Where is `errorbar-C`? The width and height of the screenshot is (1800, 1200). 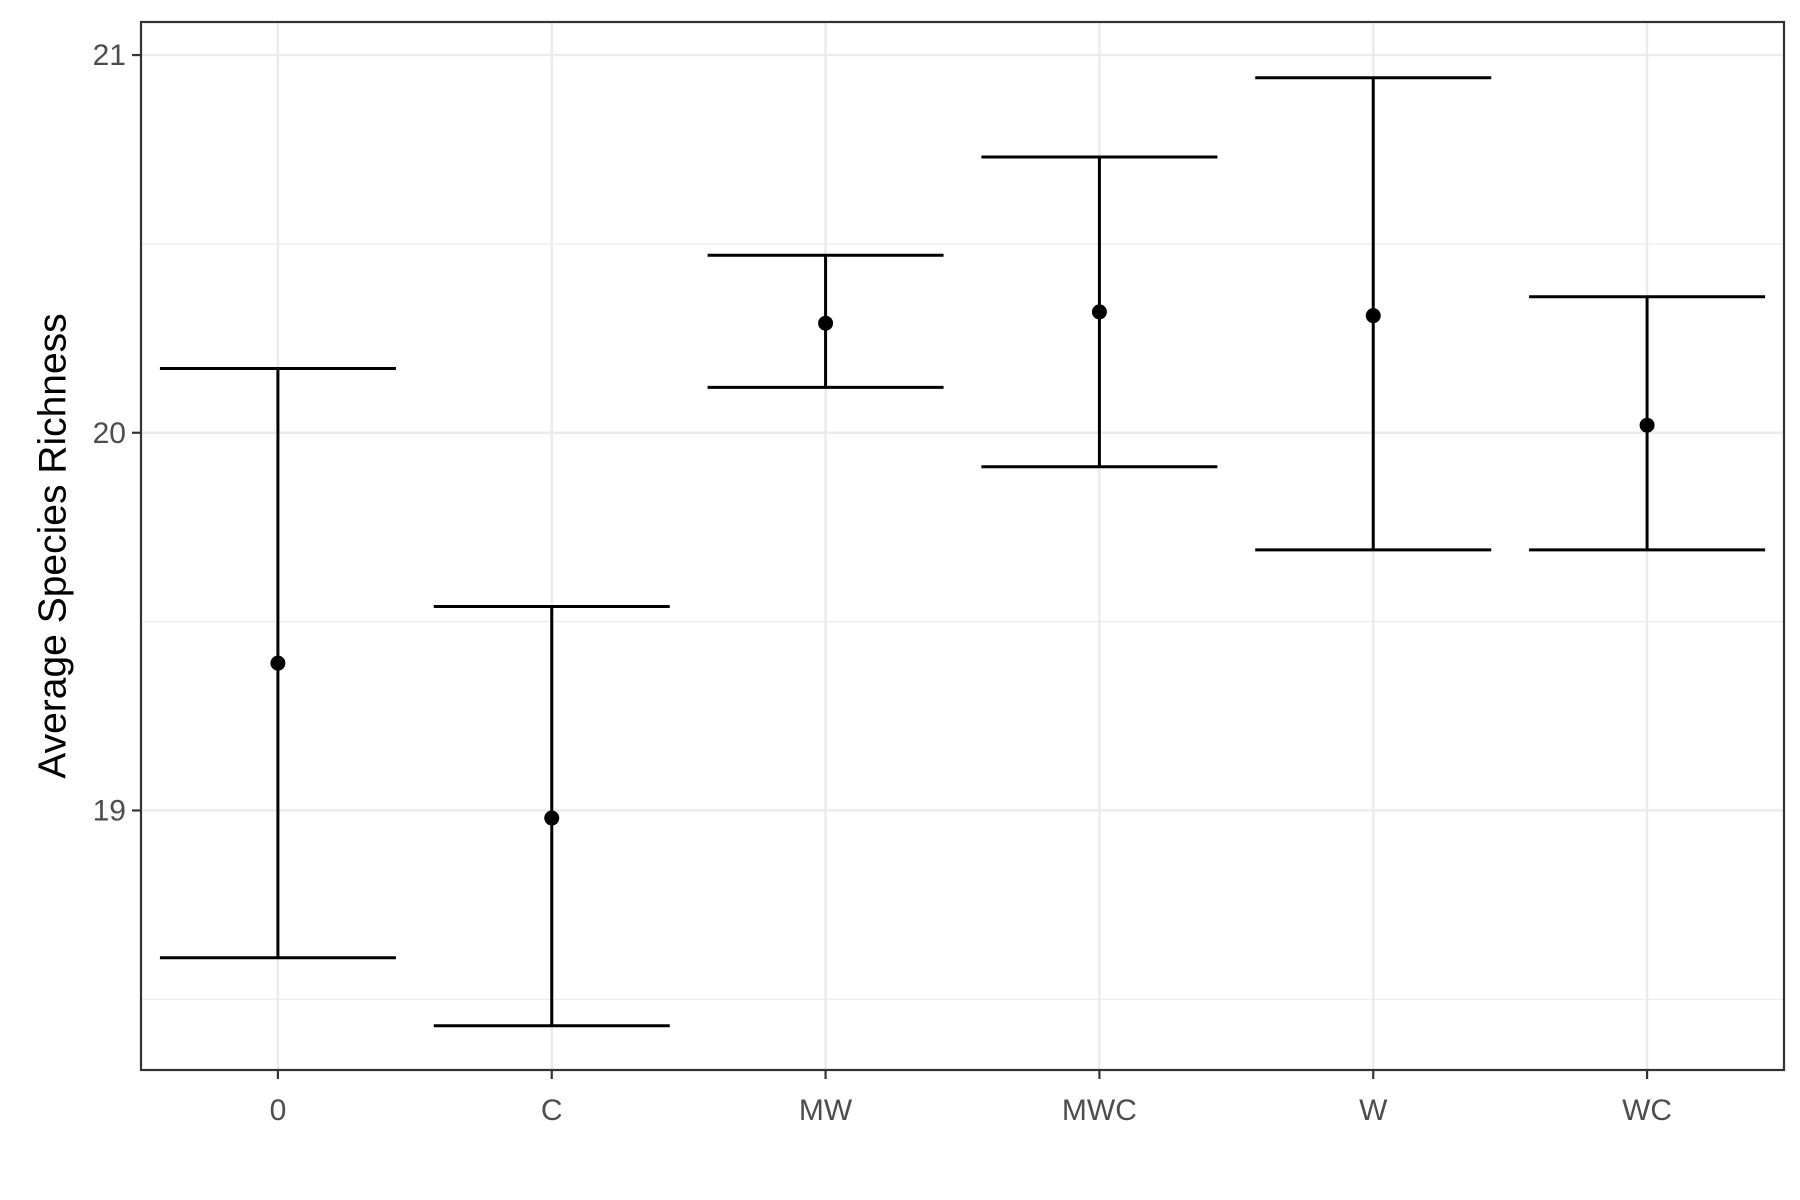 errorbar-C is located at coordinates (551, 816).